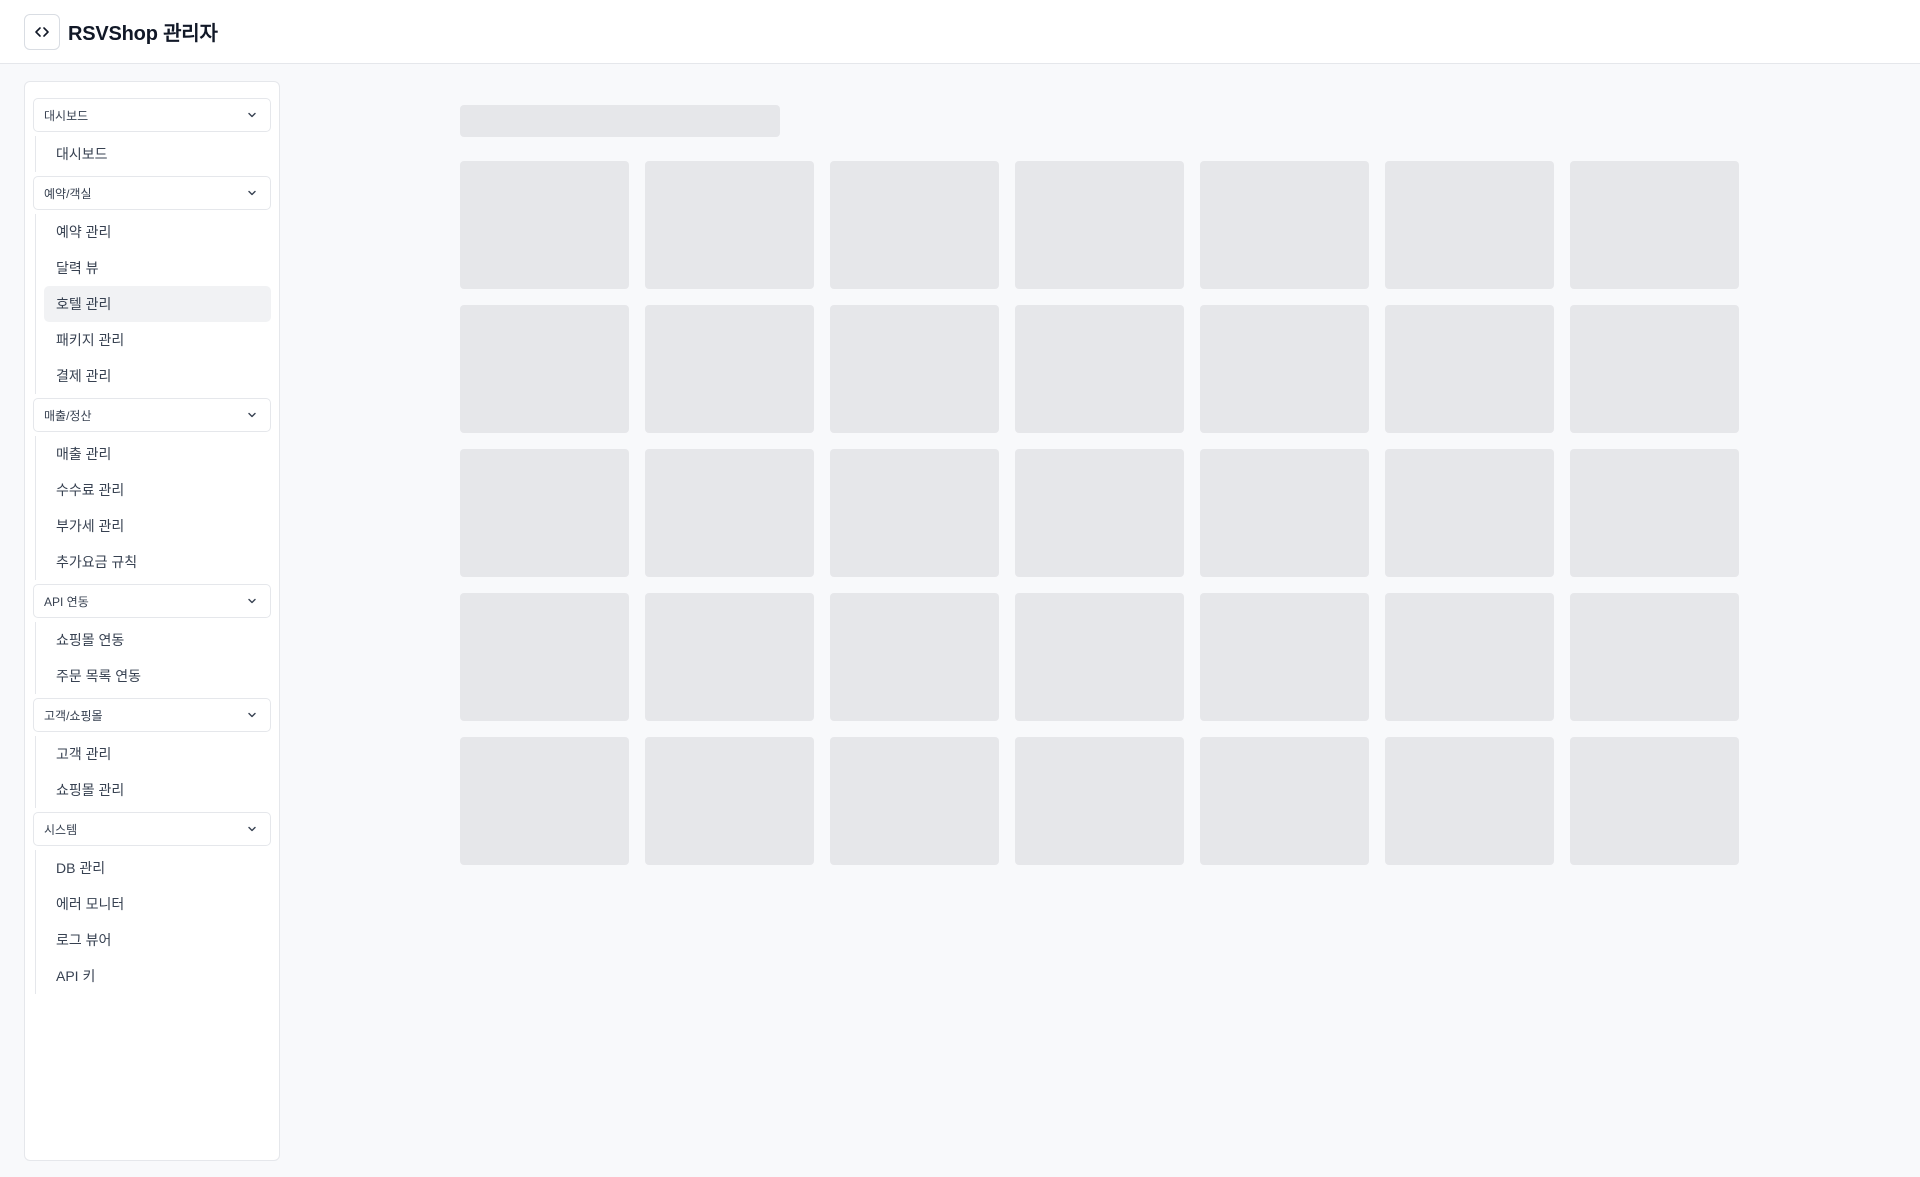 The height and width of the screenshot is (1177, 1920). What do you see at coordinates (82, 154) in the screenshot?
I see `sidebar-nav-item: 대시보드` at bounding box center [82, 154].